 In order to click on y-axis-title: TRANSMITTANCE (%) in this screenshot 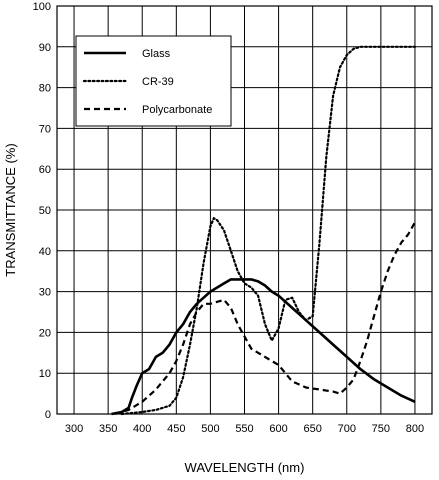, I will do `click(10, 209)`.